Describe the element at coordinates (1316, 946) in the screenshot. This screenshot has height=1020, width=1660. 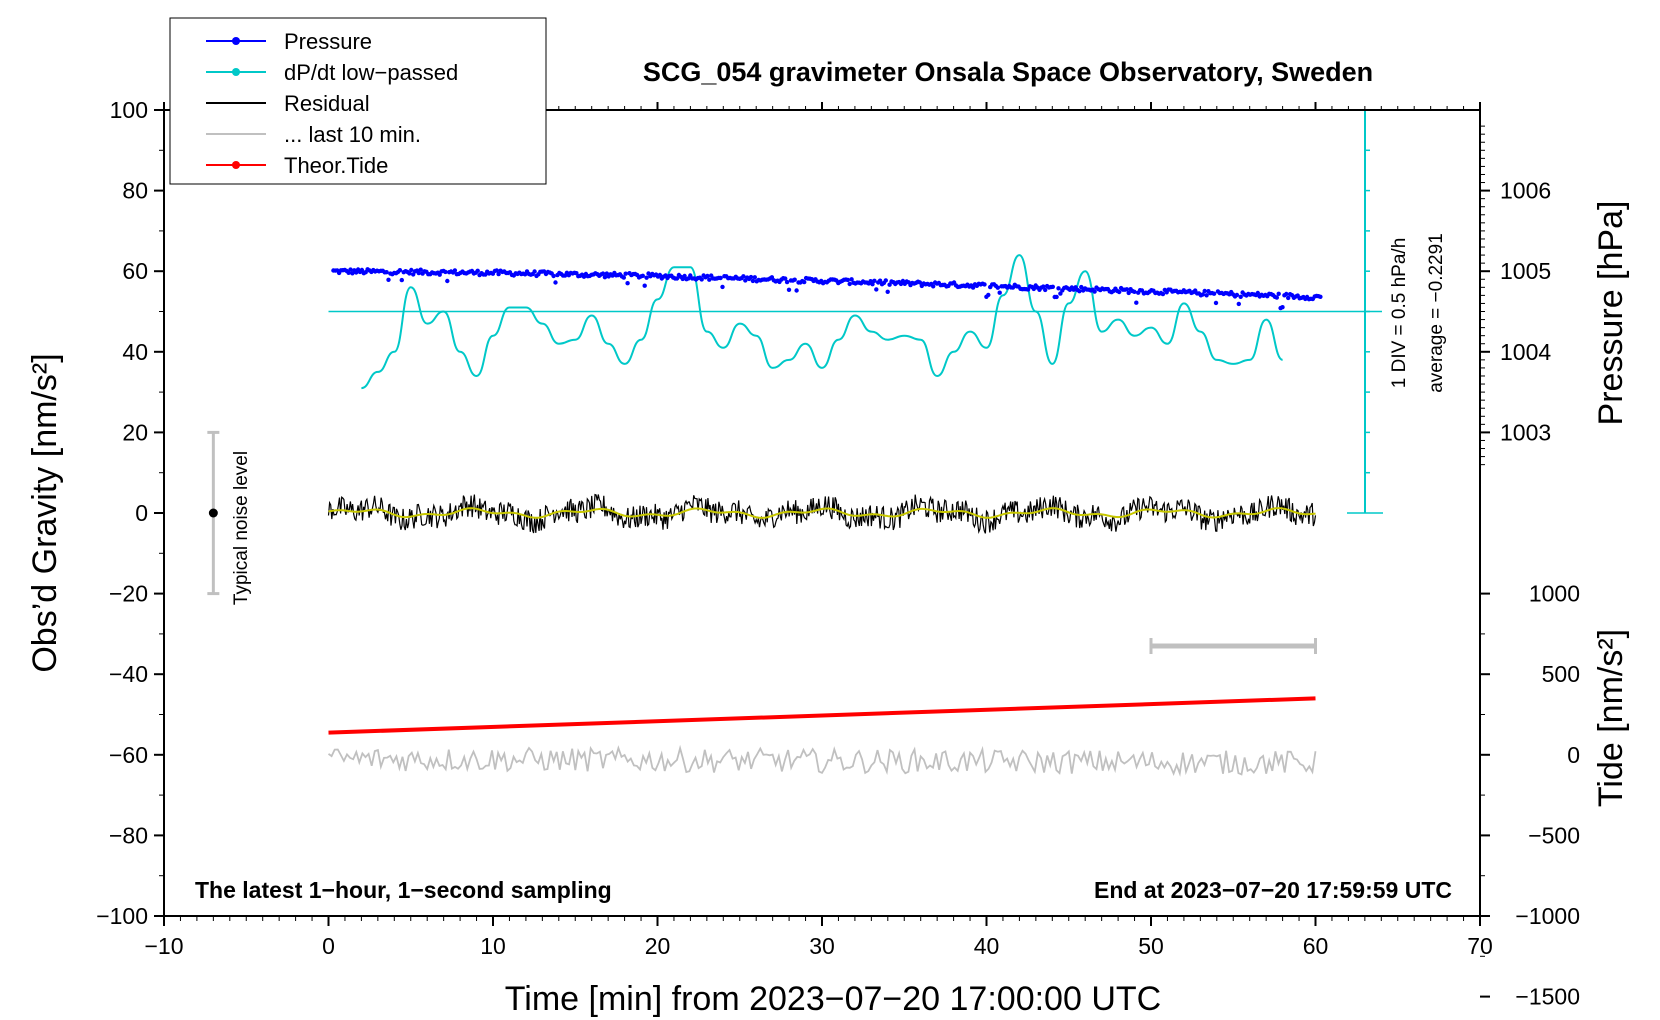
I see `x-tick-label: 60` at that location.